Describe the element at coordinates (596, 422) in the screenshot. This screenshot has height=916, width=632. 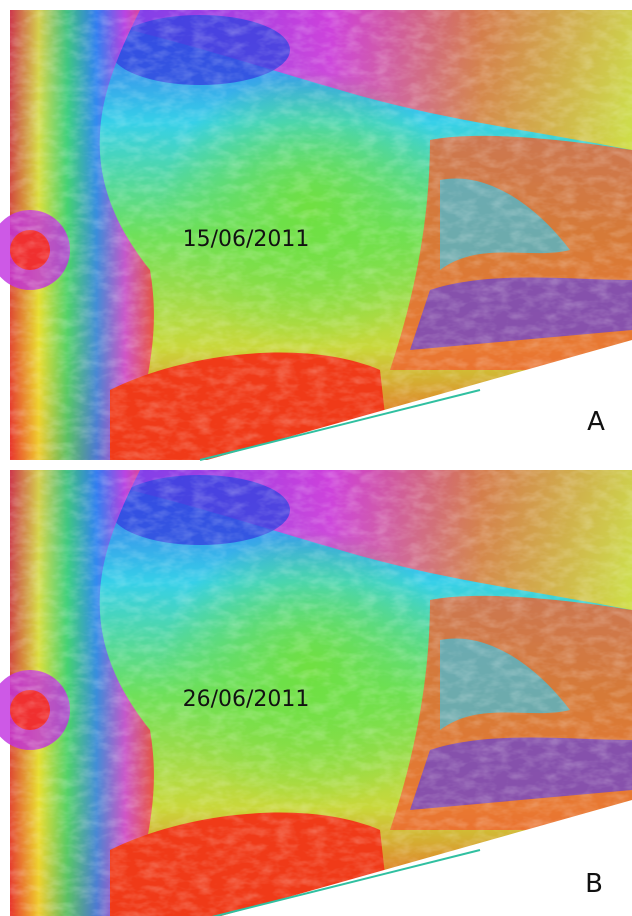
I see `panel-label: A` at that location.